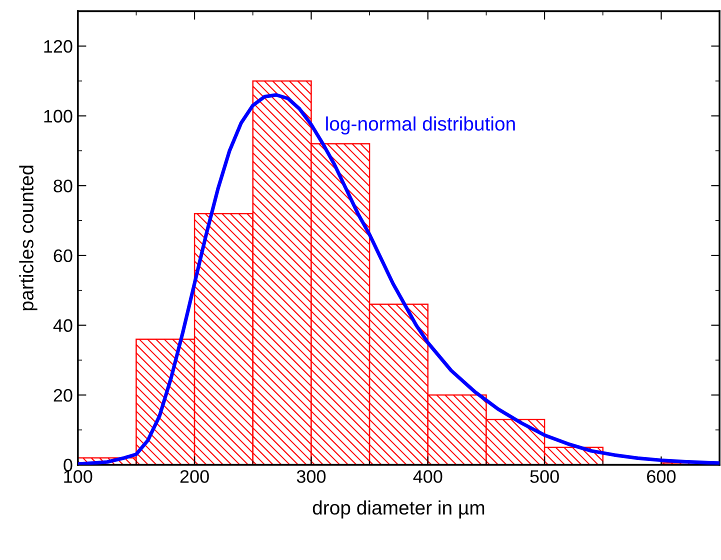 The image size is (721, 560). Describe the element at coordinates (78, 476) in the screenshot. I see `x-tick-label: 100` at that location.